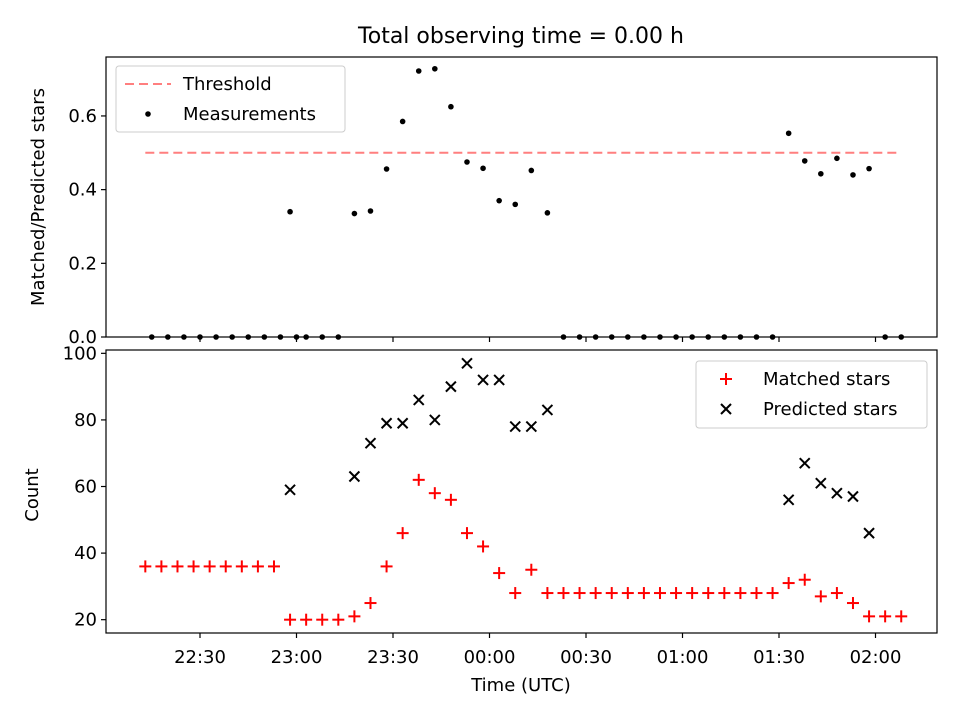  What do you see at coordinates (85, 420) in the screenshot?
I see `bottom-y-tick-label: 80` at bounding box center [85, 420].